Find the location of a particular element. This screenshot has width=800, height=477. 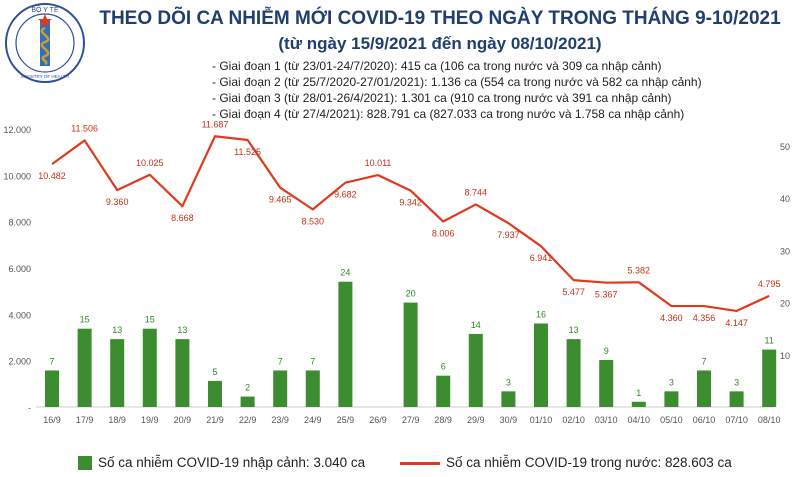

right-axis-tick-label: 50 is located at coordinates (785, 147).